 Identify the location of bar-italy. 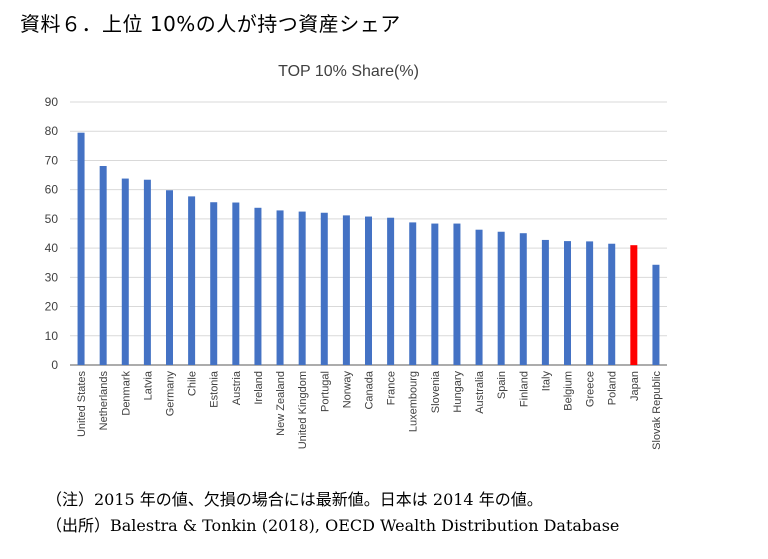
(545, 302).